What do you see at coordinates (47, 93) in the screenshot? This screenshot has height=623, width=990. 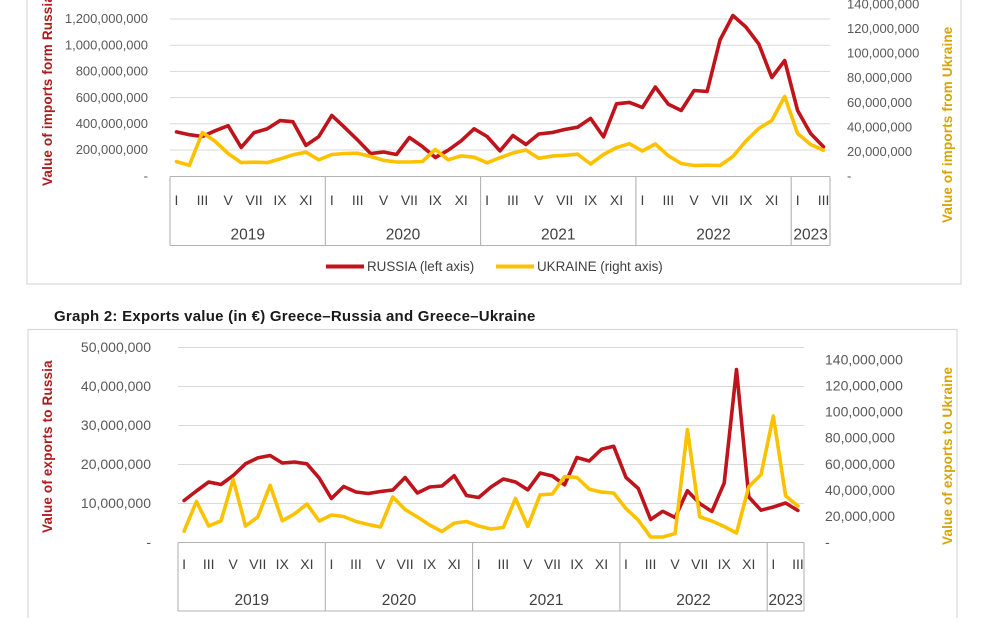 I see `svg-text: Value of imports form Russia` at bounding box center [47, 93].